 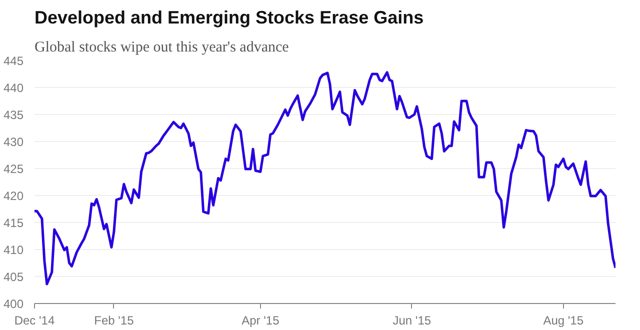 What do you see at coordinates (13, 250) in the screenshot?
I see `y-tick-label: 410` at bounding box center [13, 250].